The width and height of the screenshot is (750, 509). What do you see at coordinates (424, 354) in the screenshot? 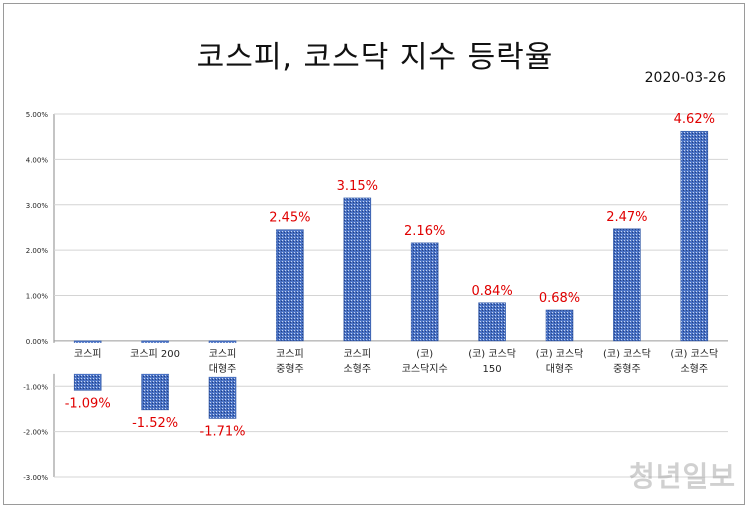
I see `category-label: (코)` at bounding box center [424, 354].